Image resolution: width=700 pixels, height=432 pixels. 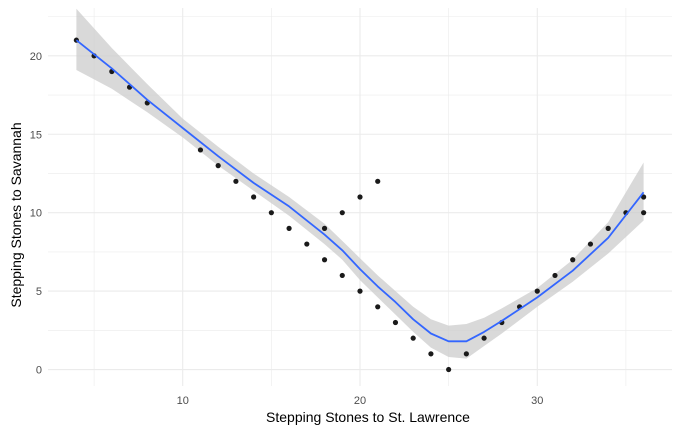 I want to click on x-tick-label: 30, so click(x=537, y=401).